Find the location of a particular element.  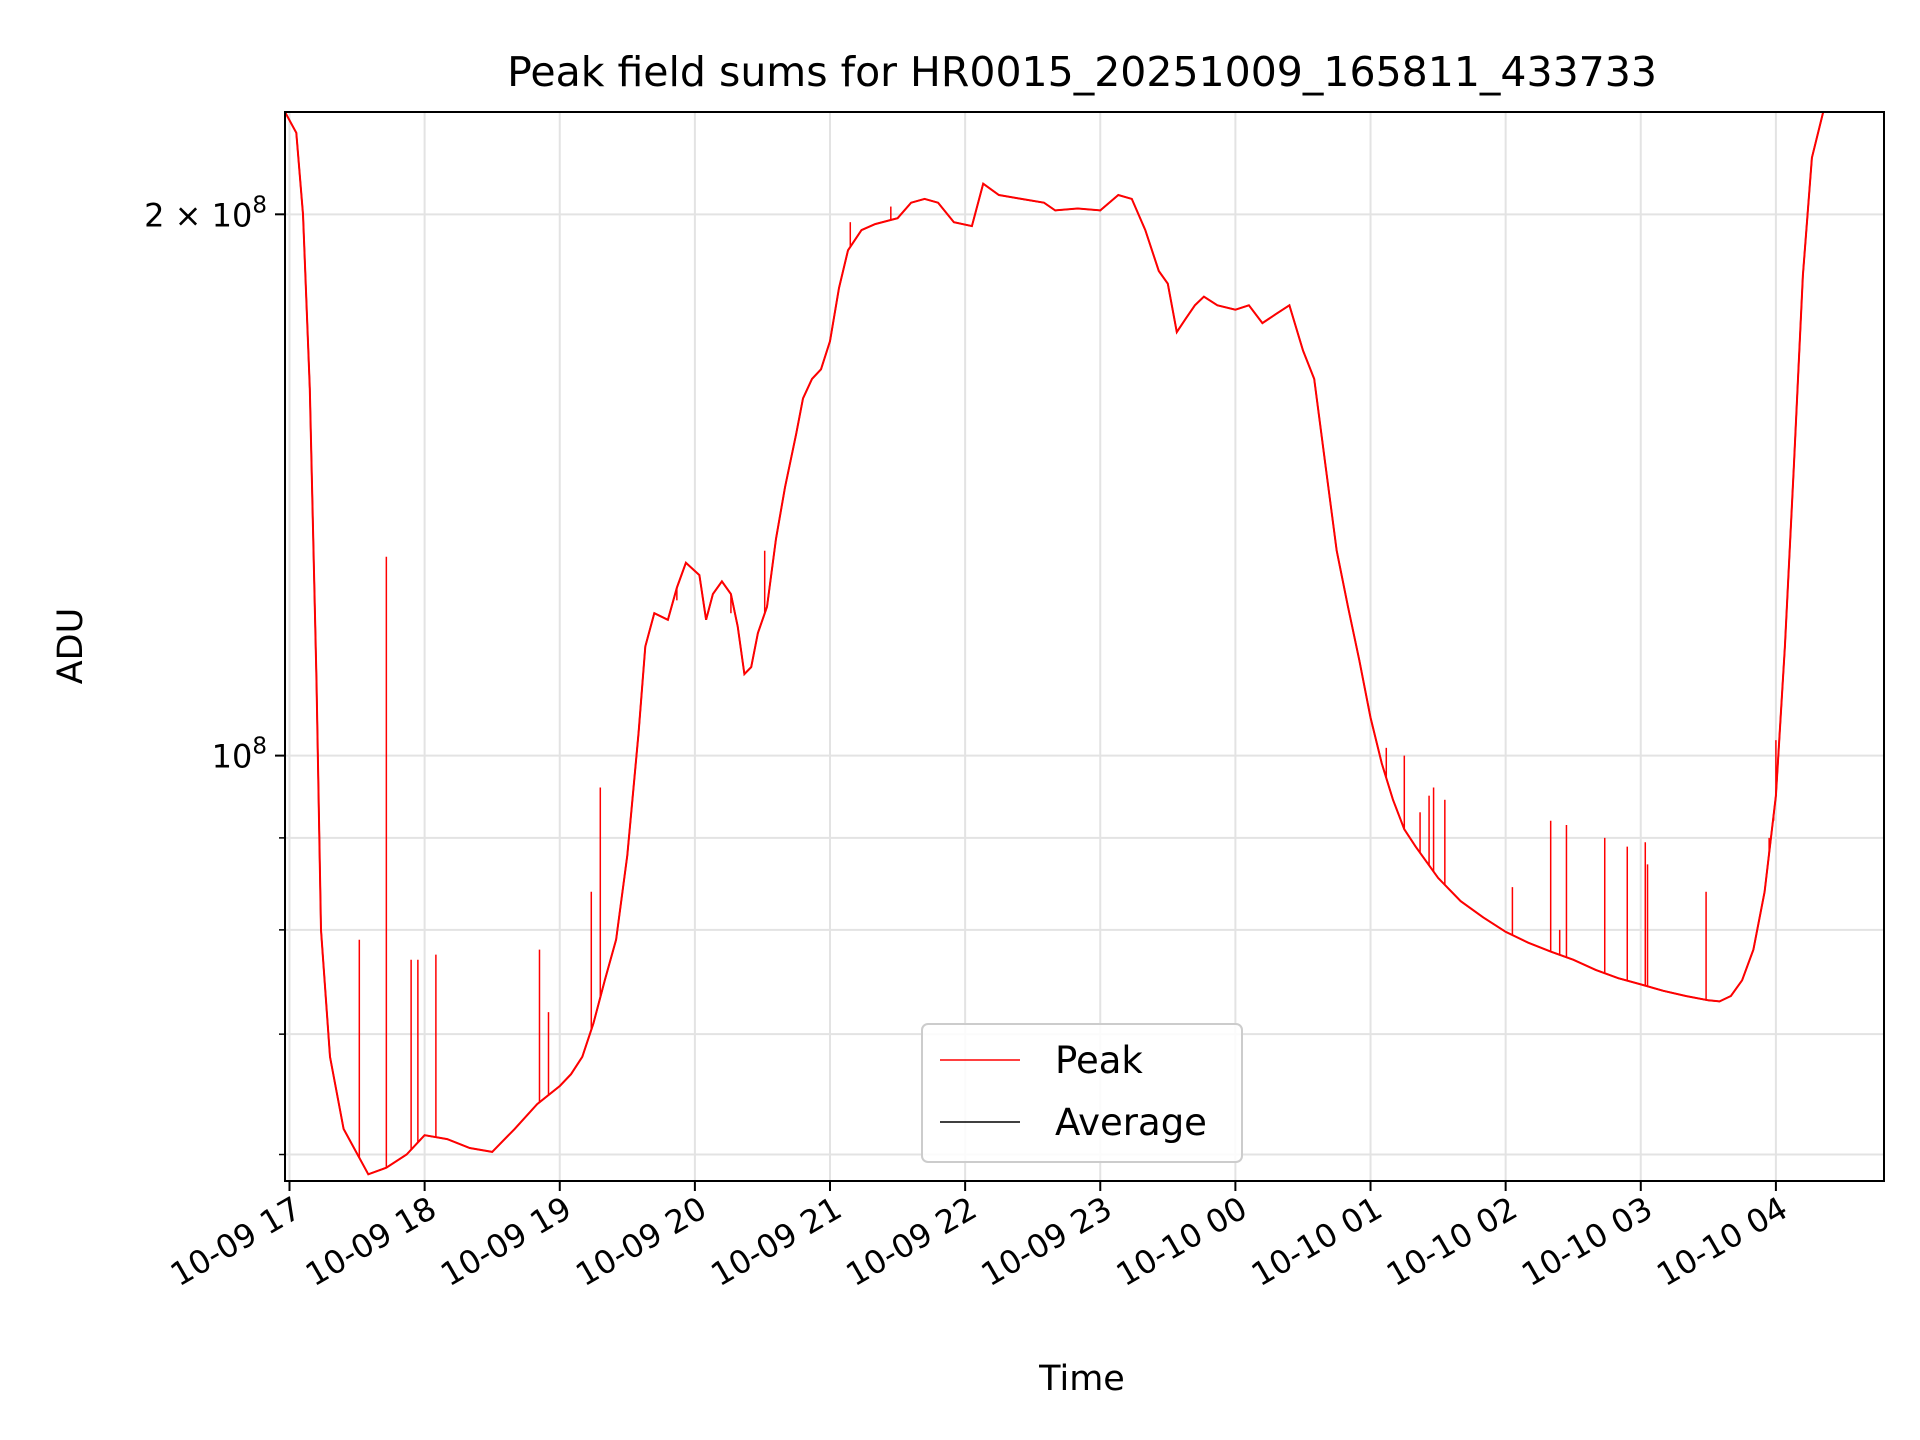

y-axis: 108 2 × 108 is located at coordinates (214, 674).